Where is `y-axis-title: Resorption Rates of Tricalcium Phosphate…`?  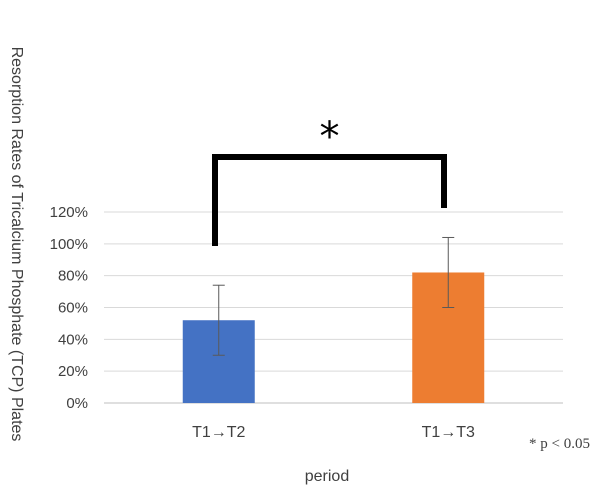
y-axis-title: Resorption Rates of Tricalcium Phosphate… is located at coordinates (16, 244).